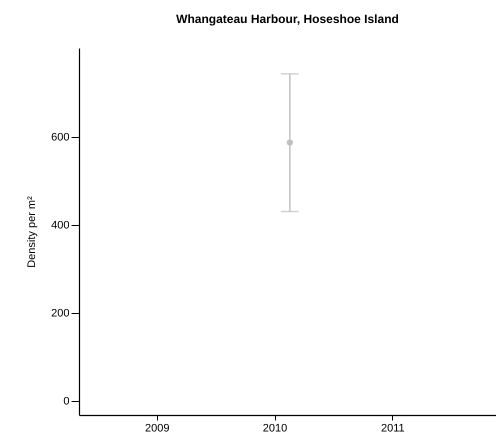  Describe the element at coordinates (66, 401) in the screenshot. I see `y-tick-label: 0` at that location.